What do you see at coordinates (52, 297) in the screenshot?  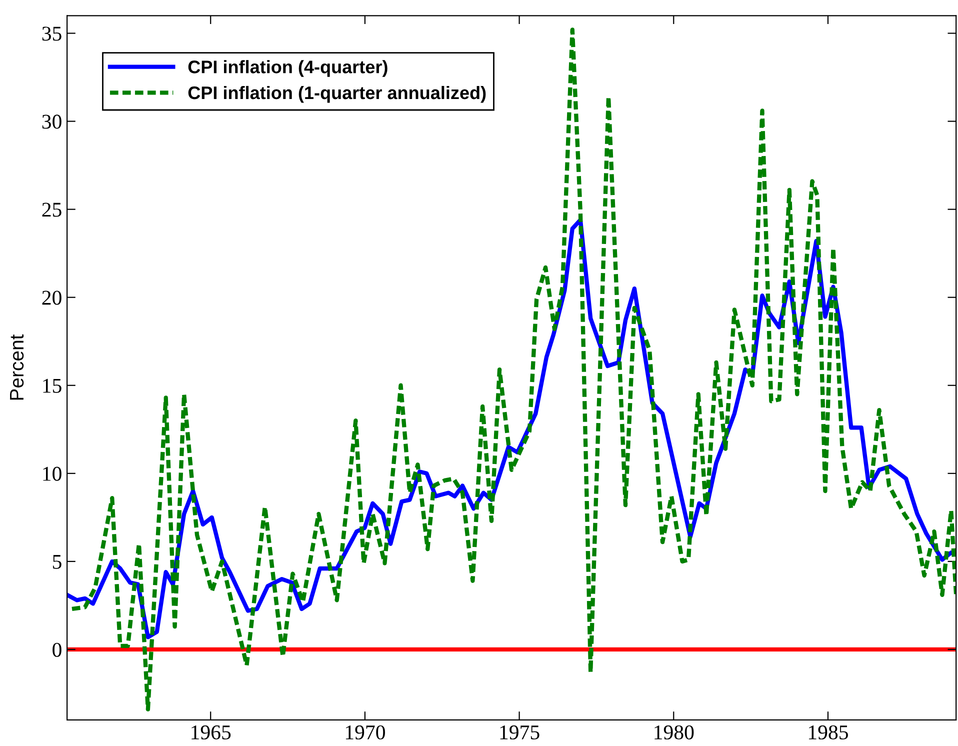 I see `y-tick-label: 20` at bounding box center [52, 297].